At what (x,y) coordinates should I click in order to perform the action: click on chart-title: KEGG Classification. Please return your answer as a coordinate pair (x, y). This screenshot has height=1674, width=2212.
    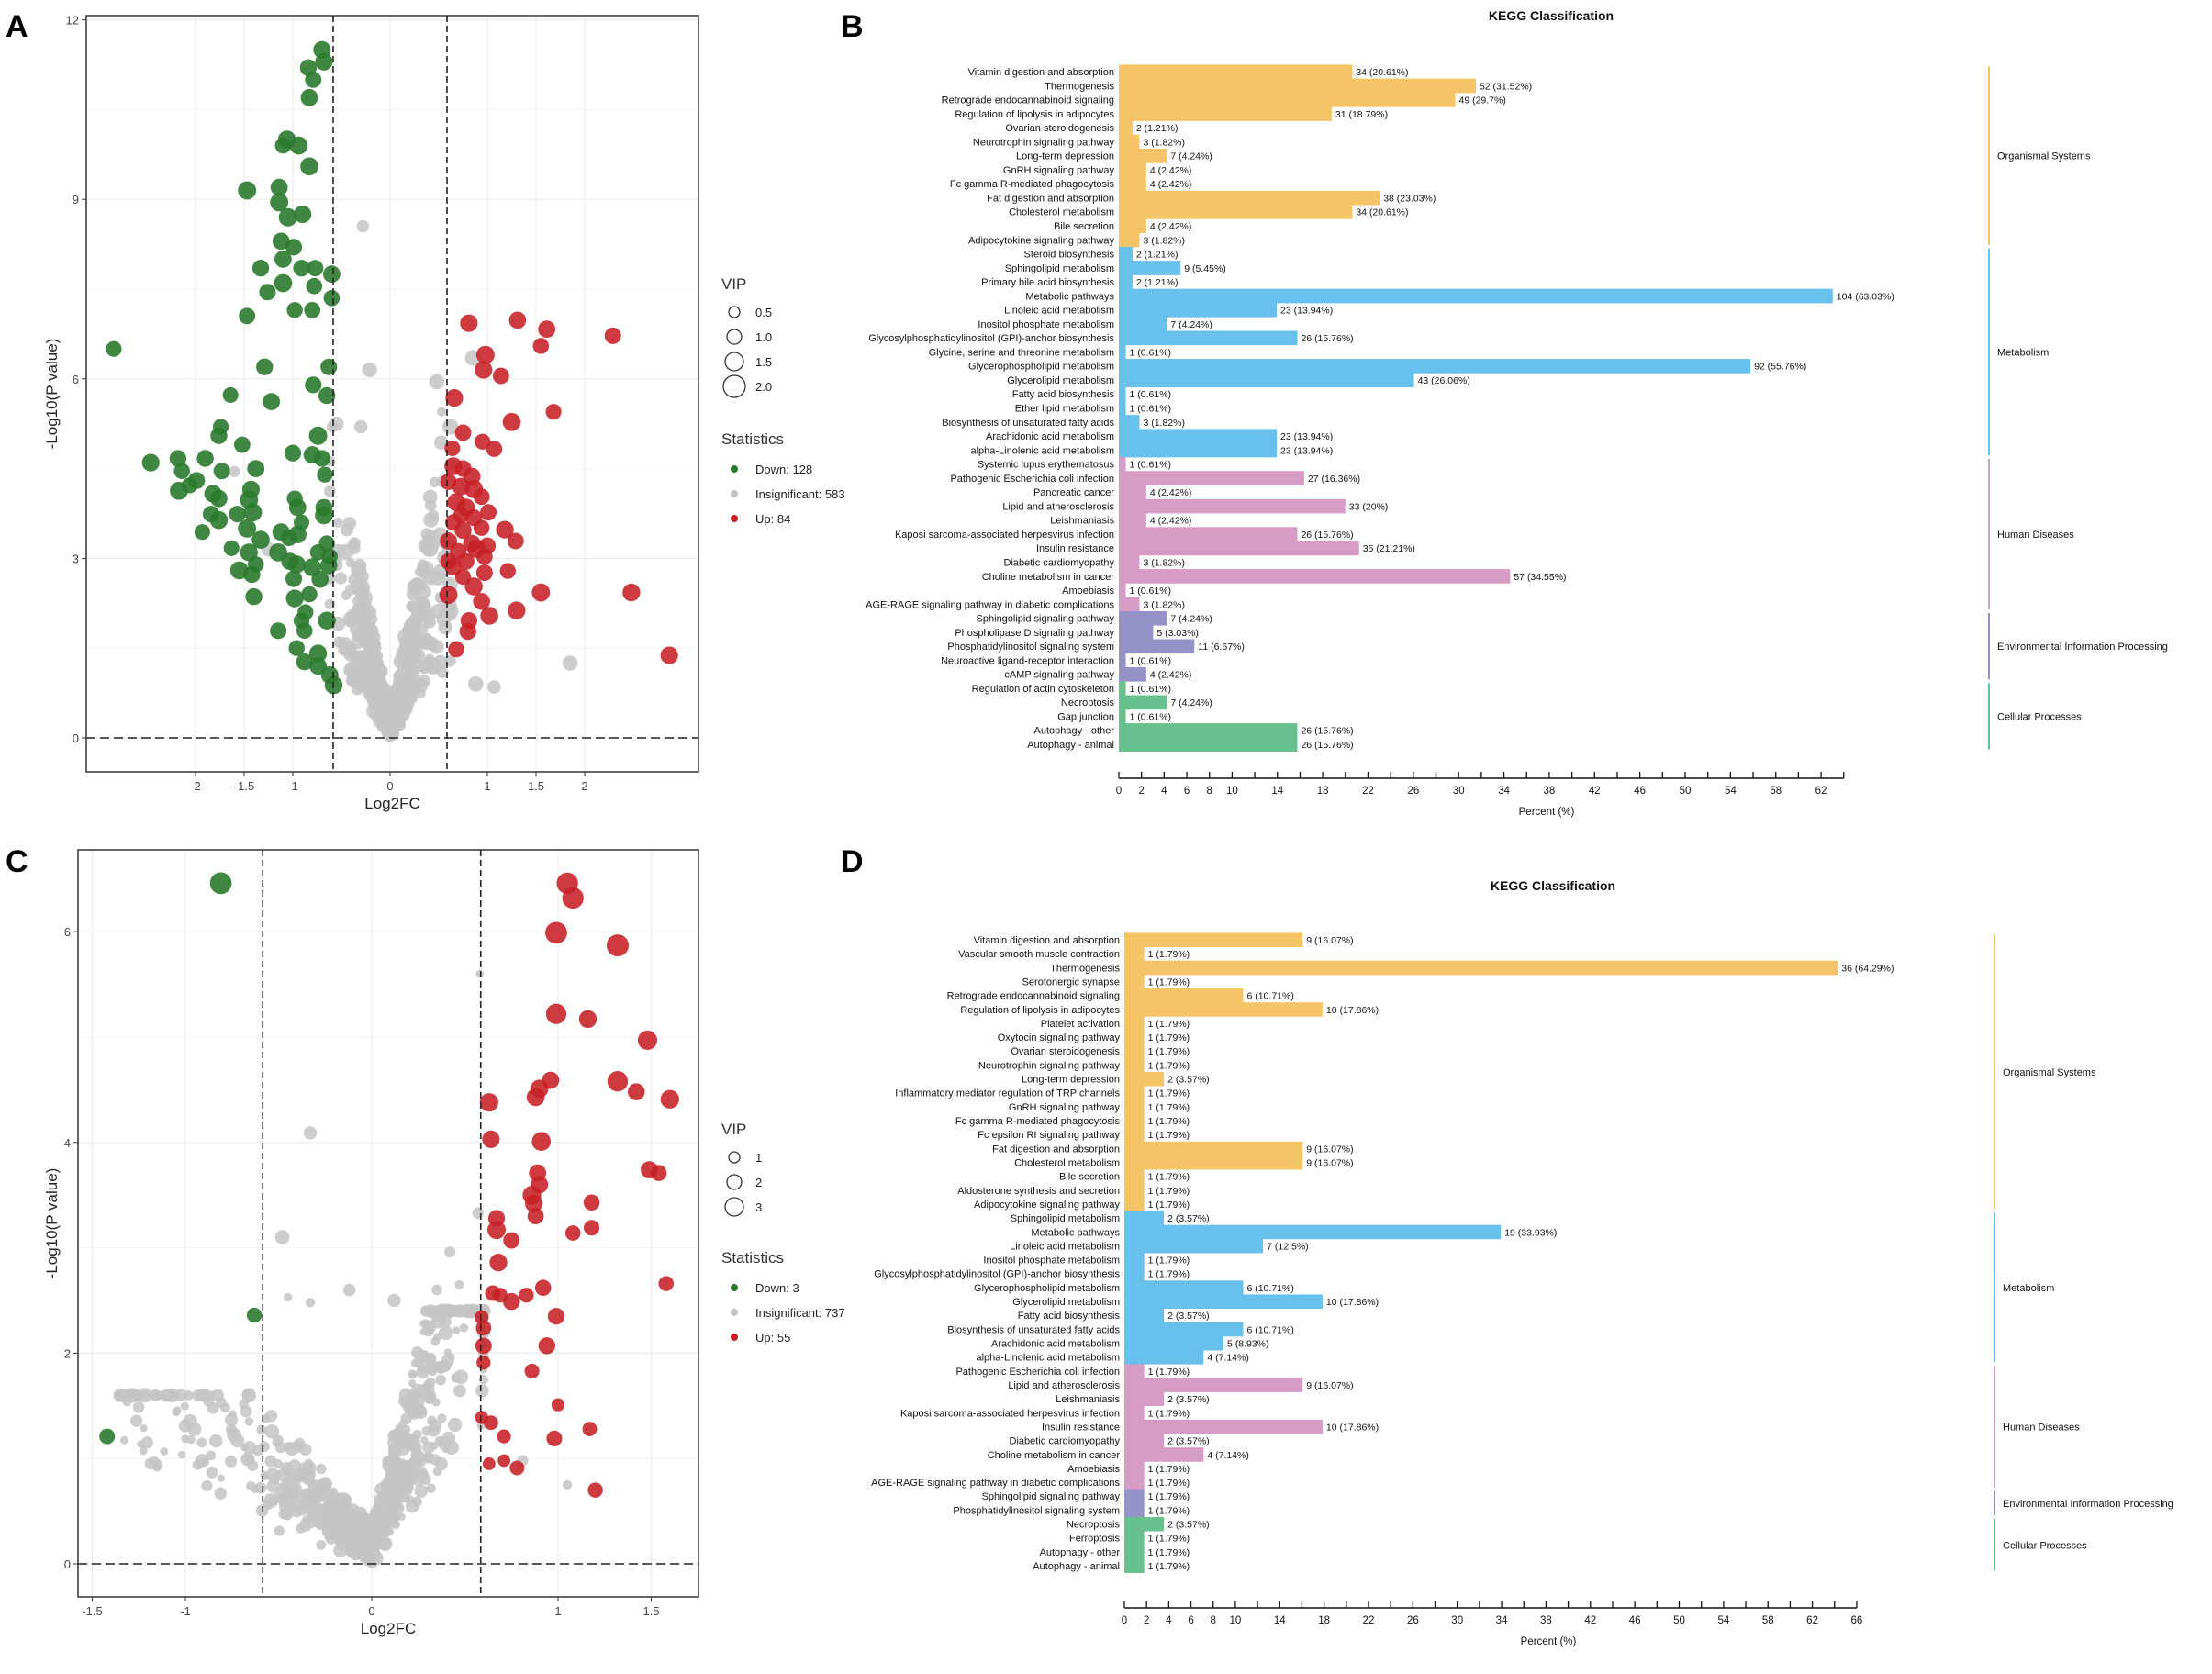
    Looking at the image, I should click on (1551, 15).